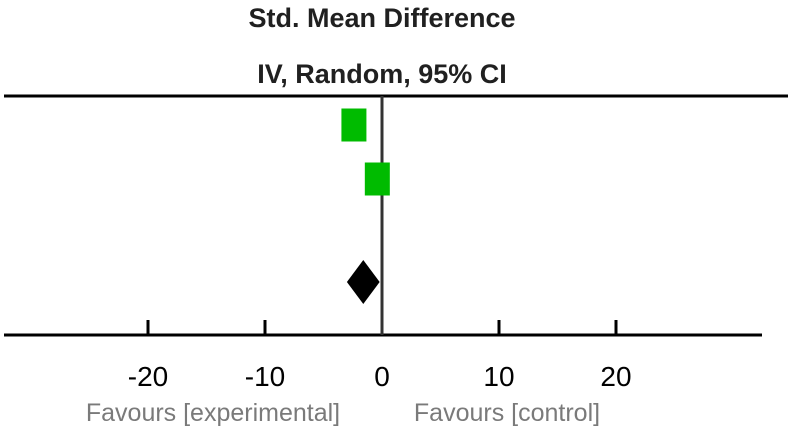  What do you see at coordinates (365, 215) in the screenshot?
I see `plot-marks` at bounding box center [365, 215].